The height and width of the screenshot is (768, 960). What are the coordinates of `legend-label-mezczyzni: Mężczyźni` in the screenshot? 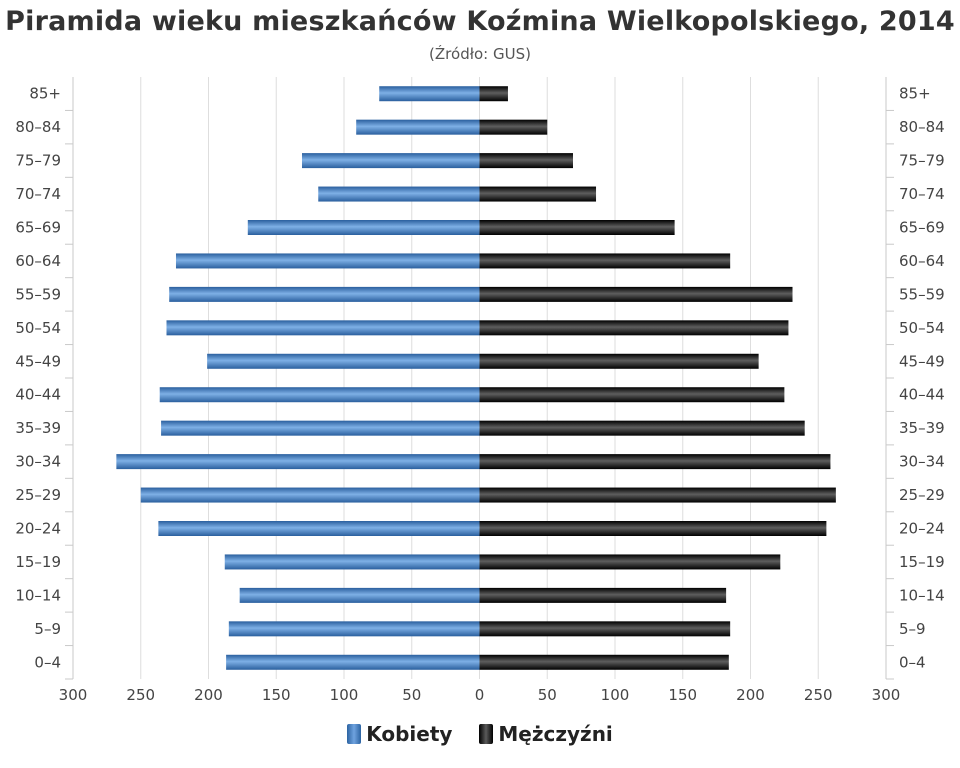 It's located at (555, 734).